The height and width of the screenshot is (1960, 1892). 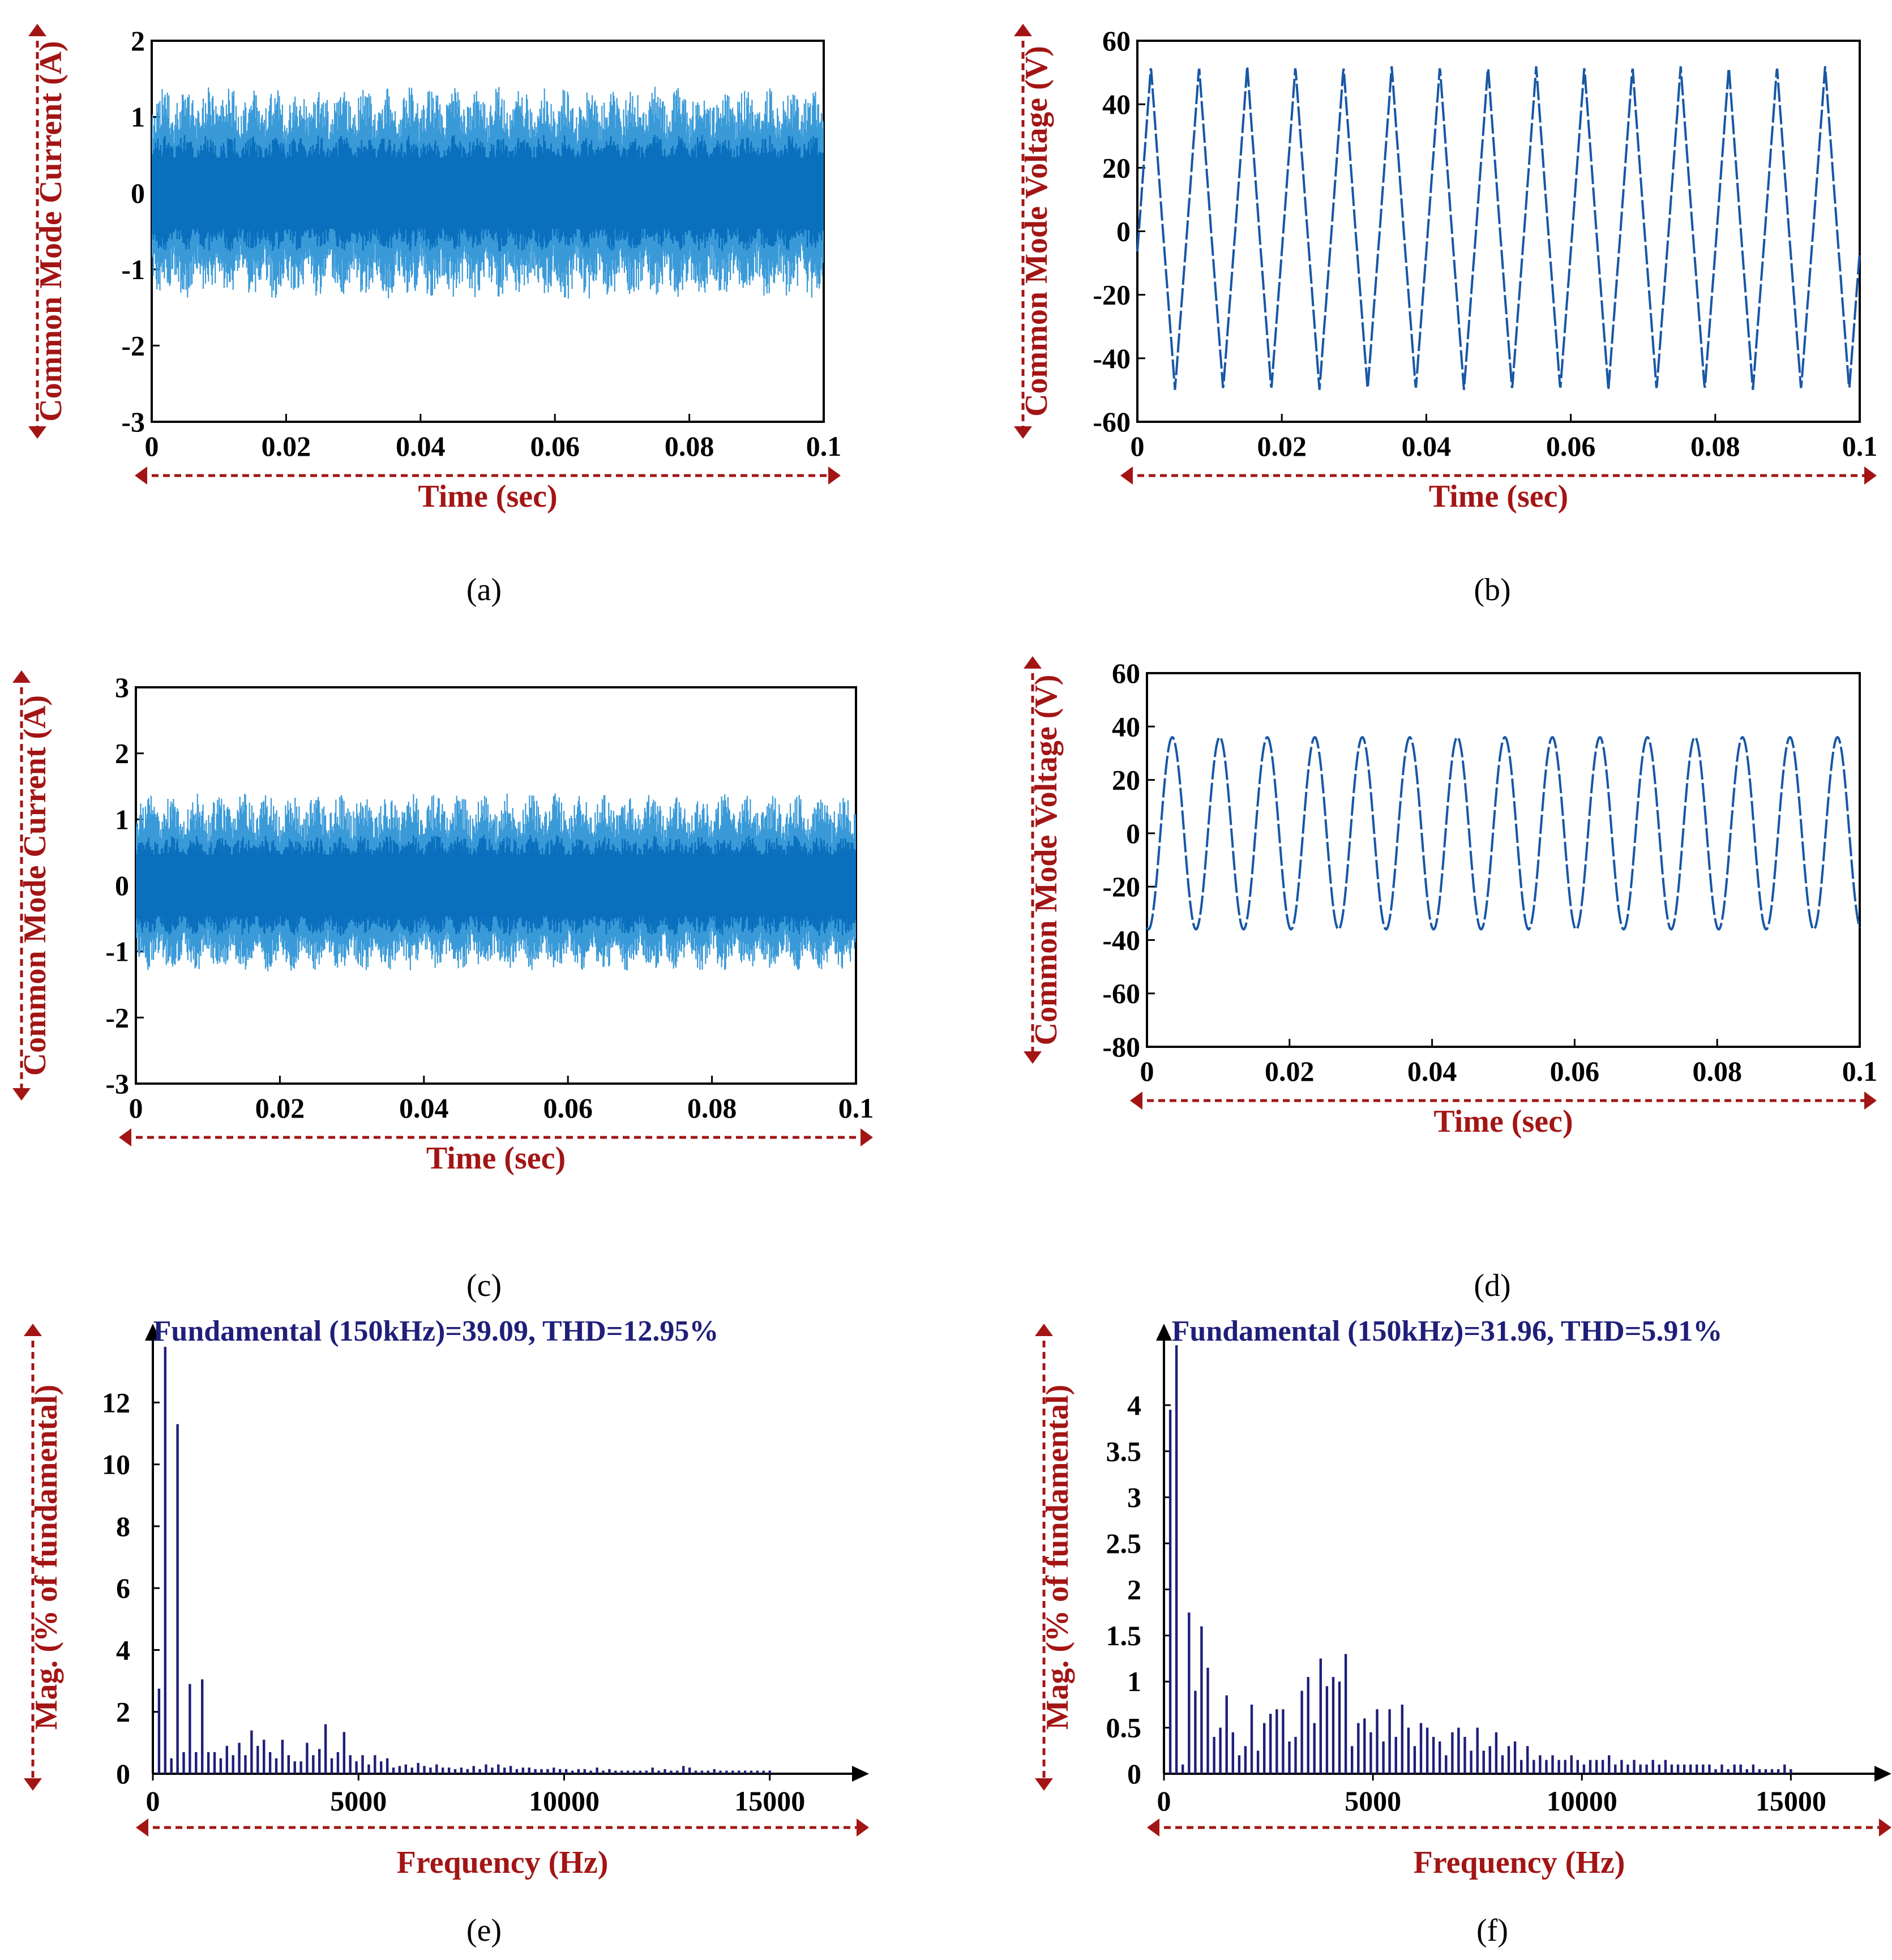 I want to click on x-axis-label-e: Frequency (Hz), so click(x=503, y=1862).